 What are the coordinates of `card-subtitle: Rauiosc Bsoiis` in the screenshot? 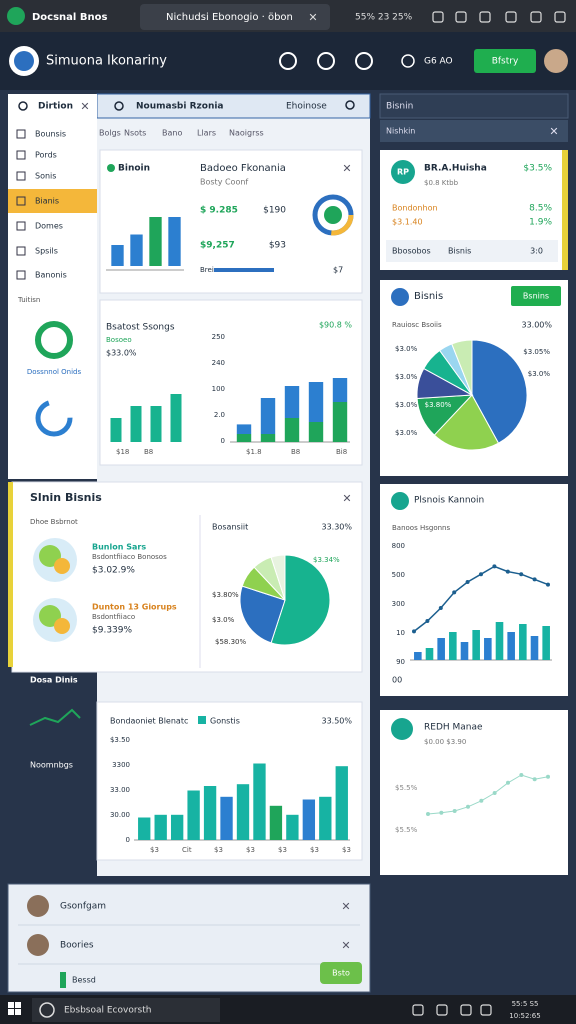 It's located at (417, 325).